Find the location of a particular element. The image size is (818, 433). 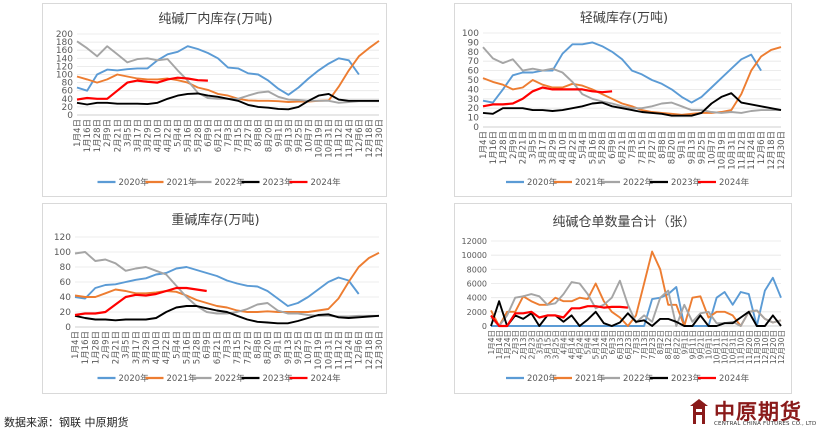

y-tick-label: 200 is located at coordinates (64, 35).